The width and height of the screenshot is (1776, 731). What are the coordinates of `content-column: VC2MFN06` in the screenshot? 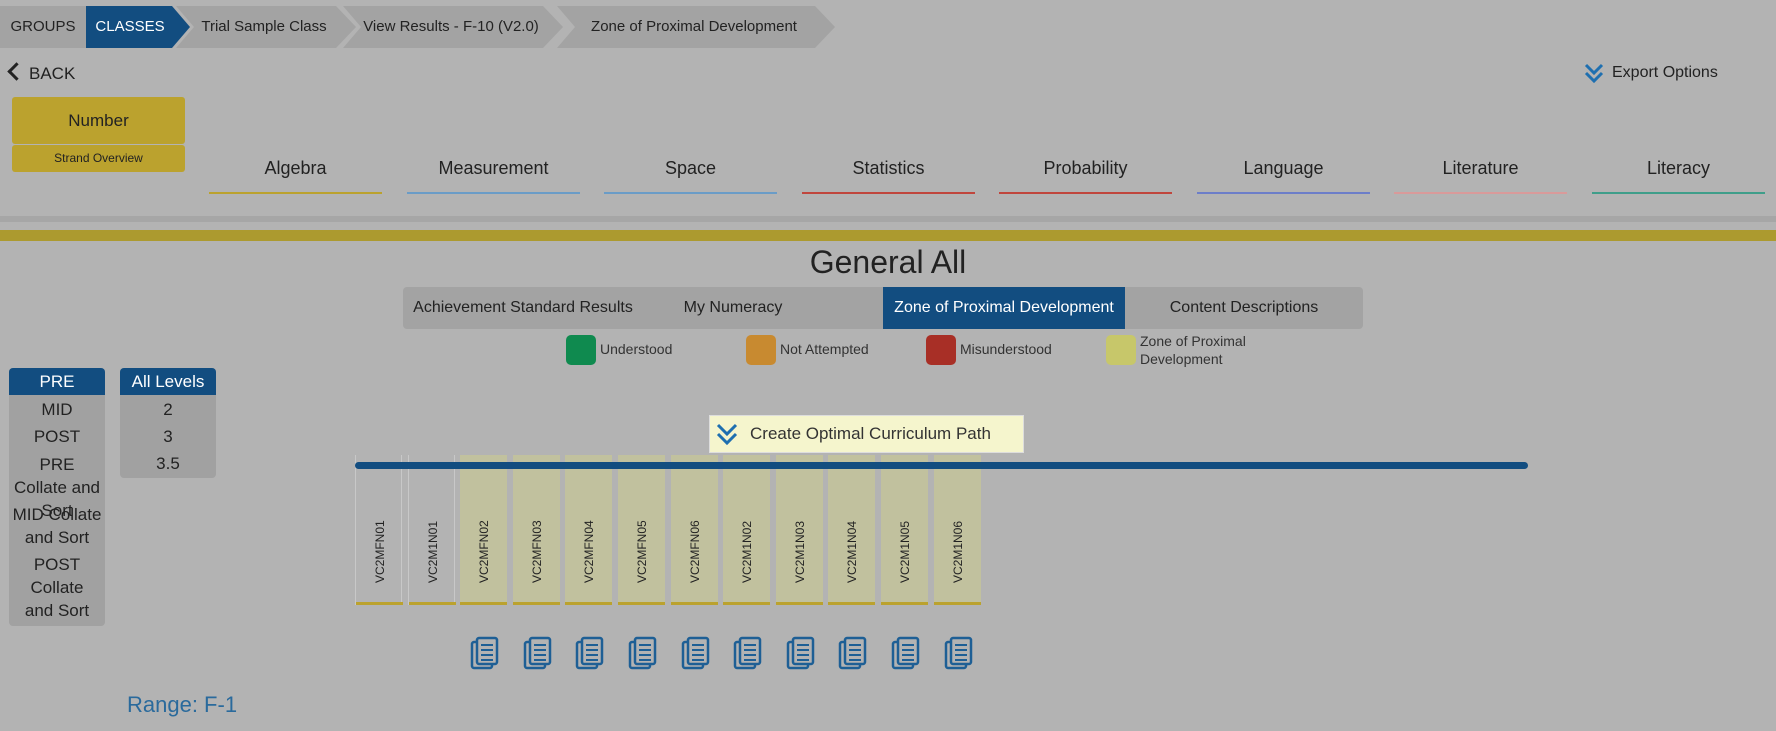 It's located at (694, 530).